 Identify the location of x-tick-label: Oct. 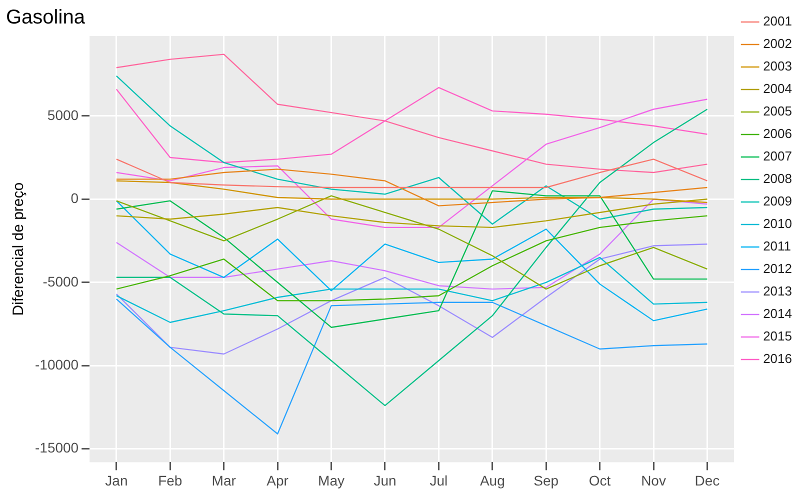
(599, 480).